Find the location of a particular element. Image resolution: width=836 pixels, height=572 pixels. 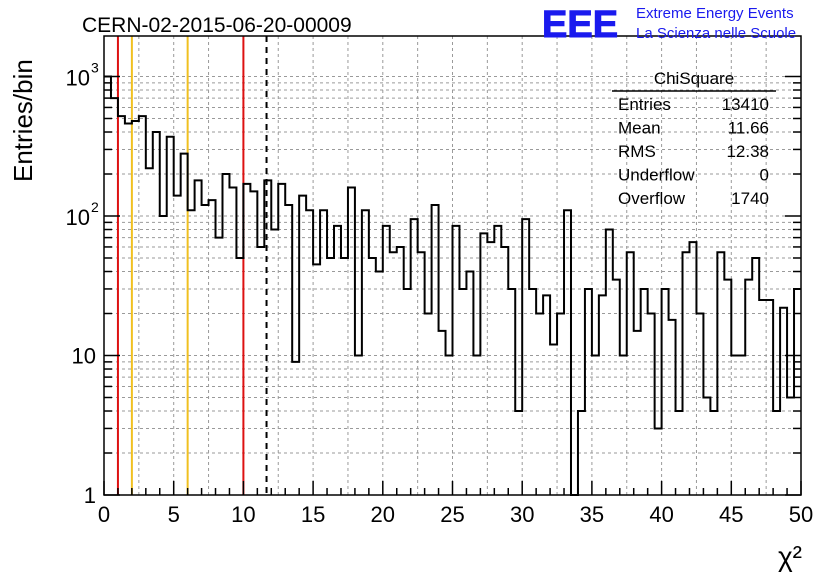

stats-label: Mean is located at coordinates (639, 128).